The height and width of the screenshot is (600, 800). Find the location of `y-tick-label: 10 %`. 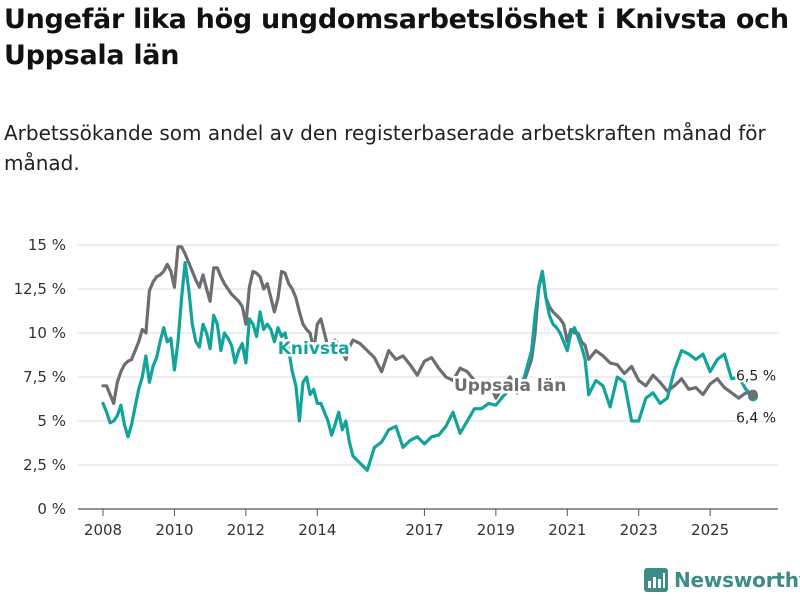

y-tick-label: 10 % is located at coordinates (47, 333).